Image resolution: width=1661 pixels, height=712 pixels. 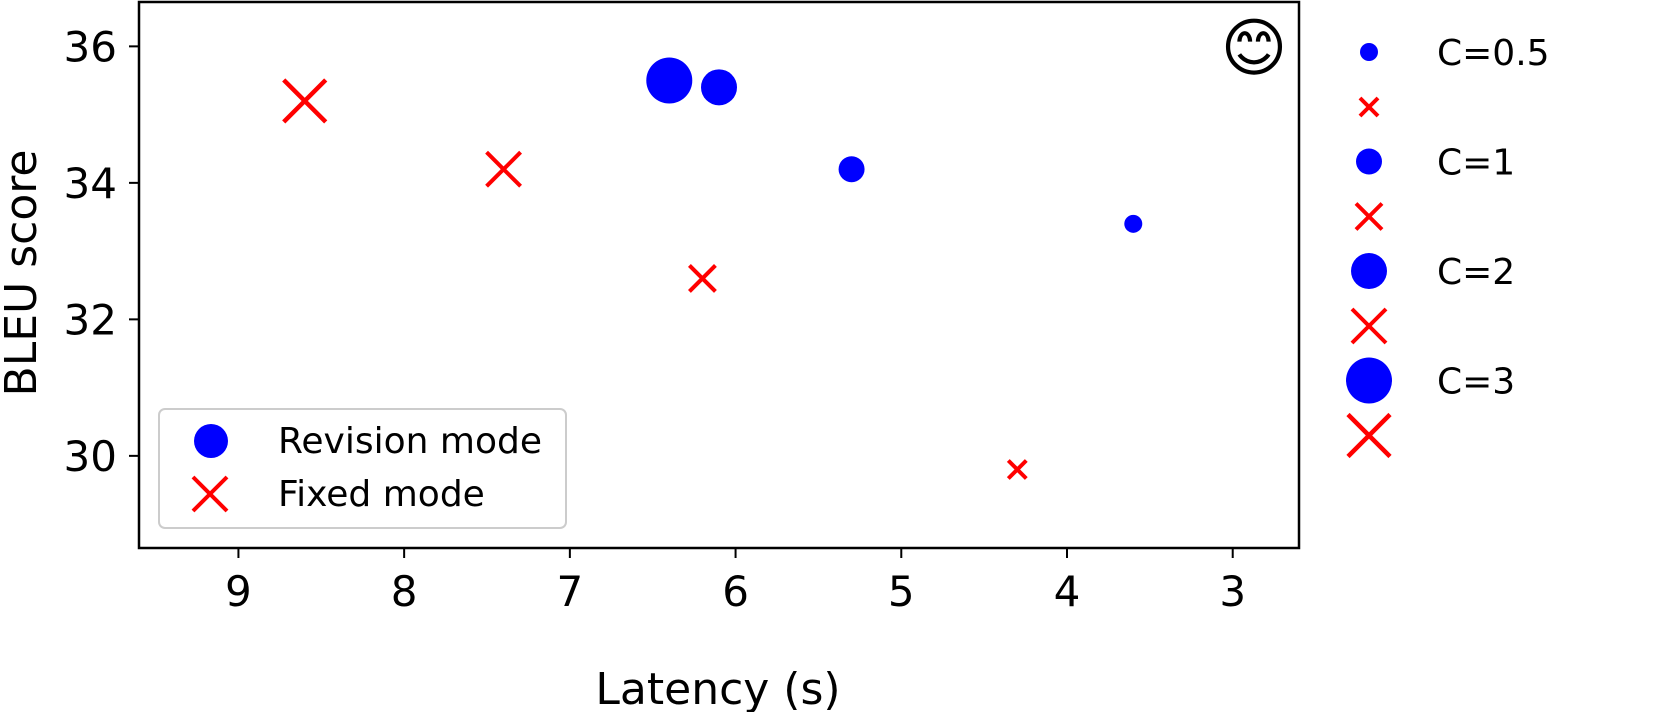 What do you see at coordinates (1067, 591) in the screenshot?
I see `x-tick-label: 4` at bounding box center [1067, 591].